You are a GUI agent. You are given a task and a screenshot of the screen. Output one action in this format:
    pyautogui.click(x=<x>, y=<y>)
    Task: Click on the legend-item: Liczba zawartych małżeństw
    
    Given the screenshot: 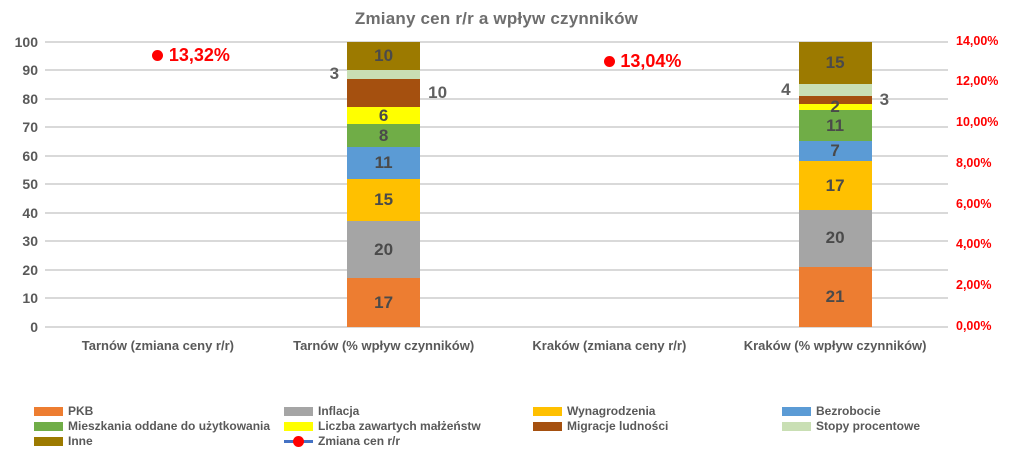 What is the action you would take?
    pyautogui.click(x=382, y=426)
    